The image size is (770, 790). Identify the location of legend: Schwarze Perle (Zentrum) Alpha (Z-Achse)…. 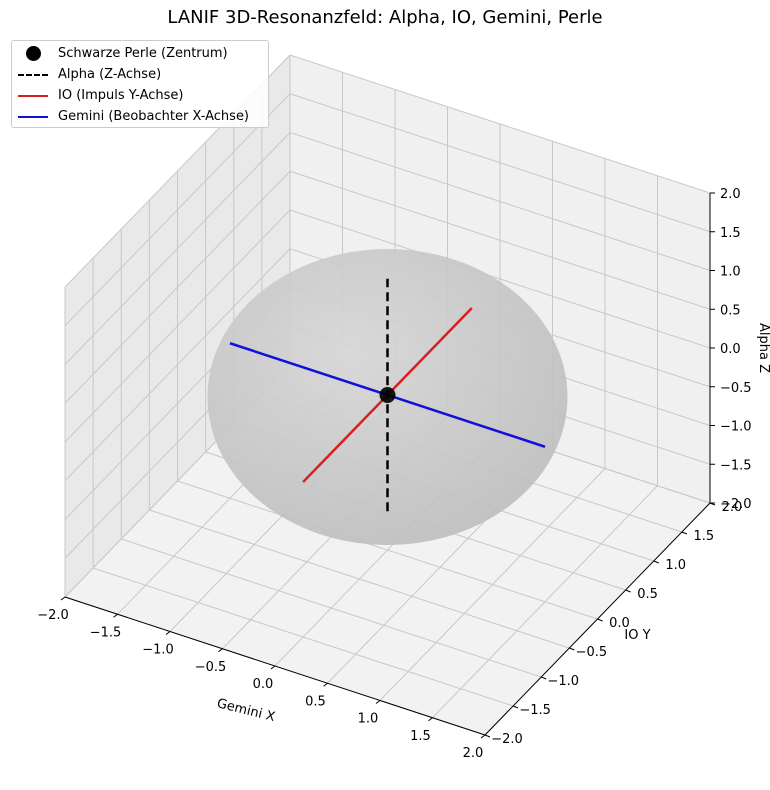
(140, 84).